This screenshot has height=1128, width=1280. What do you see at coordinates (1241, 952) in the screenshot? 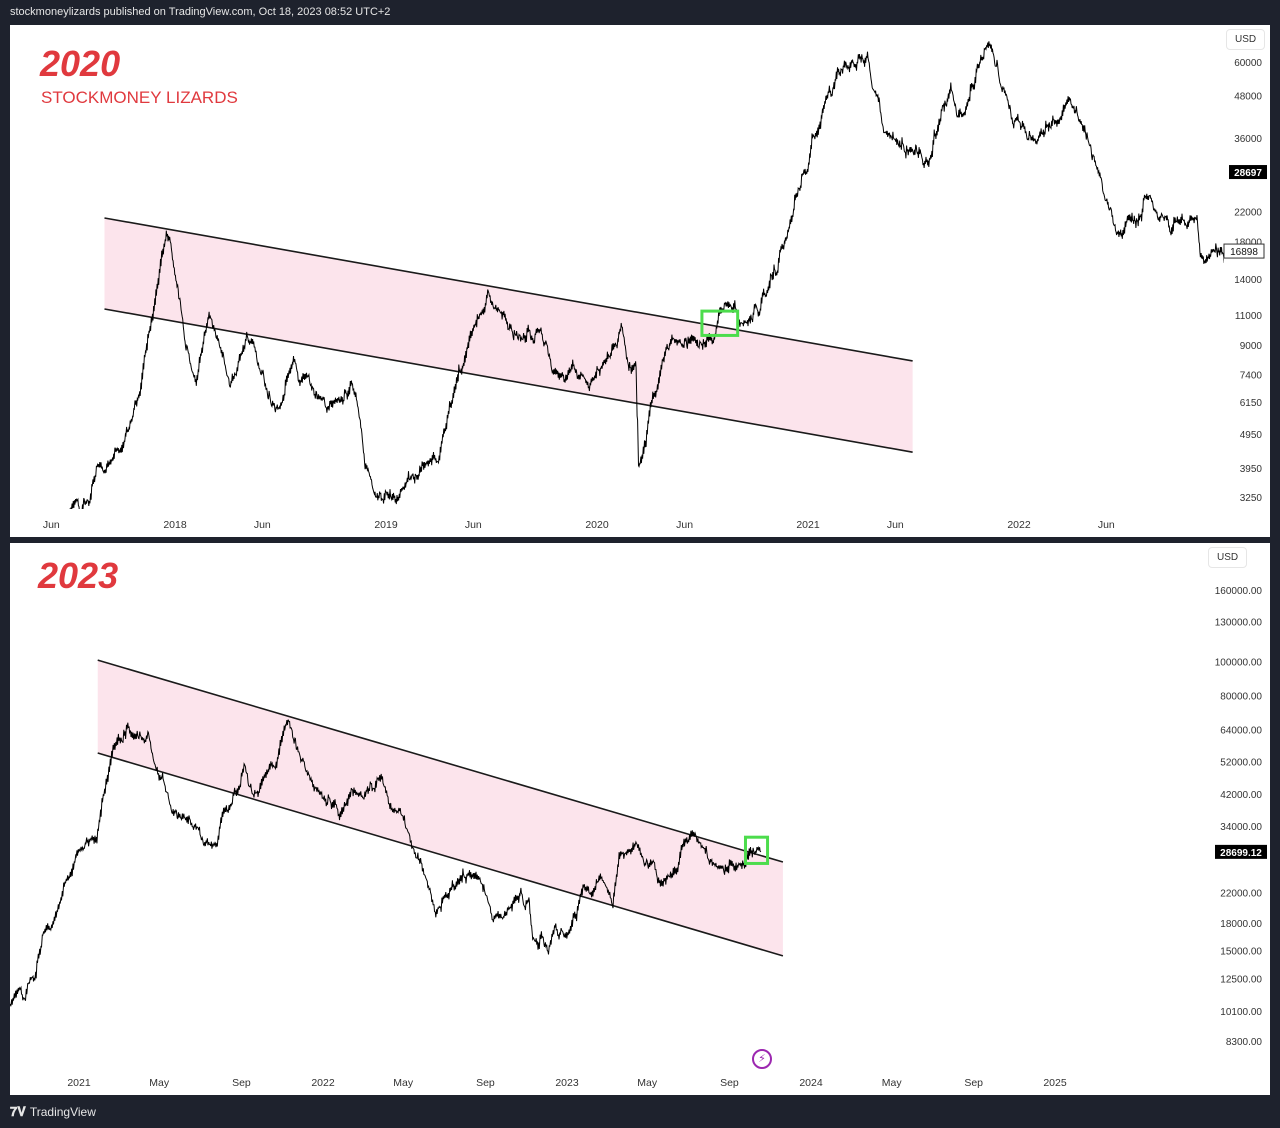
I see `y-tick-label: 15000.00` at bounding box center [1241, 952].